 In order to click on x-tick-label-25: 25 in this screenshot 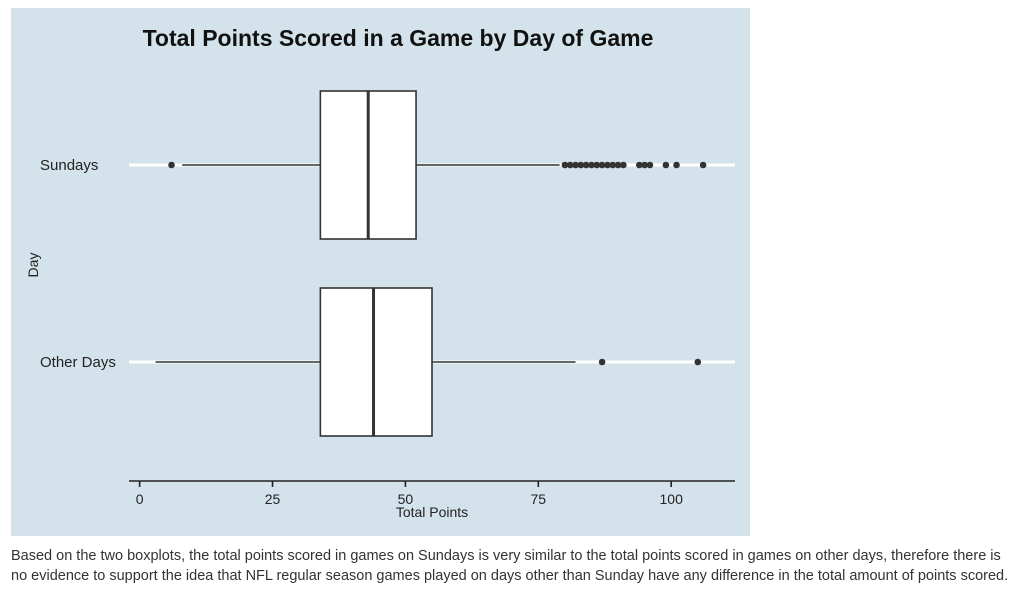, I will do `click(273, 499)`.